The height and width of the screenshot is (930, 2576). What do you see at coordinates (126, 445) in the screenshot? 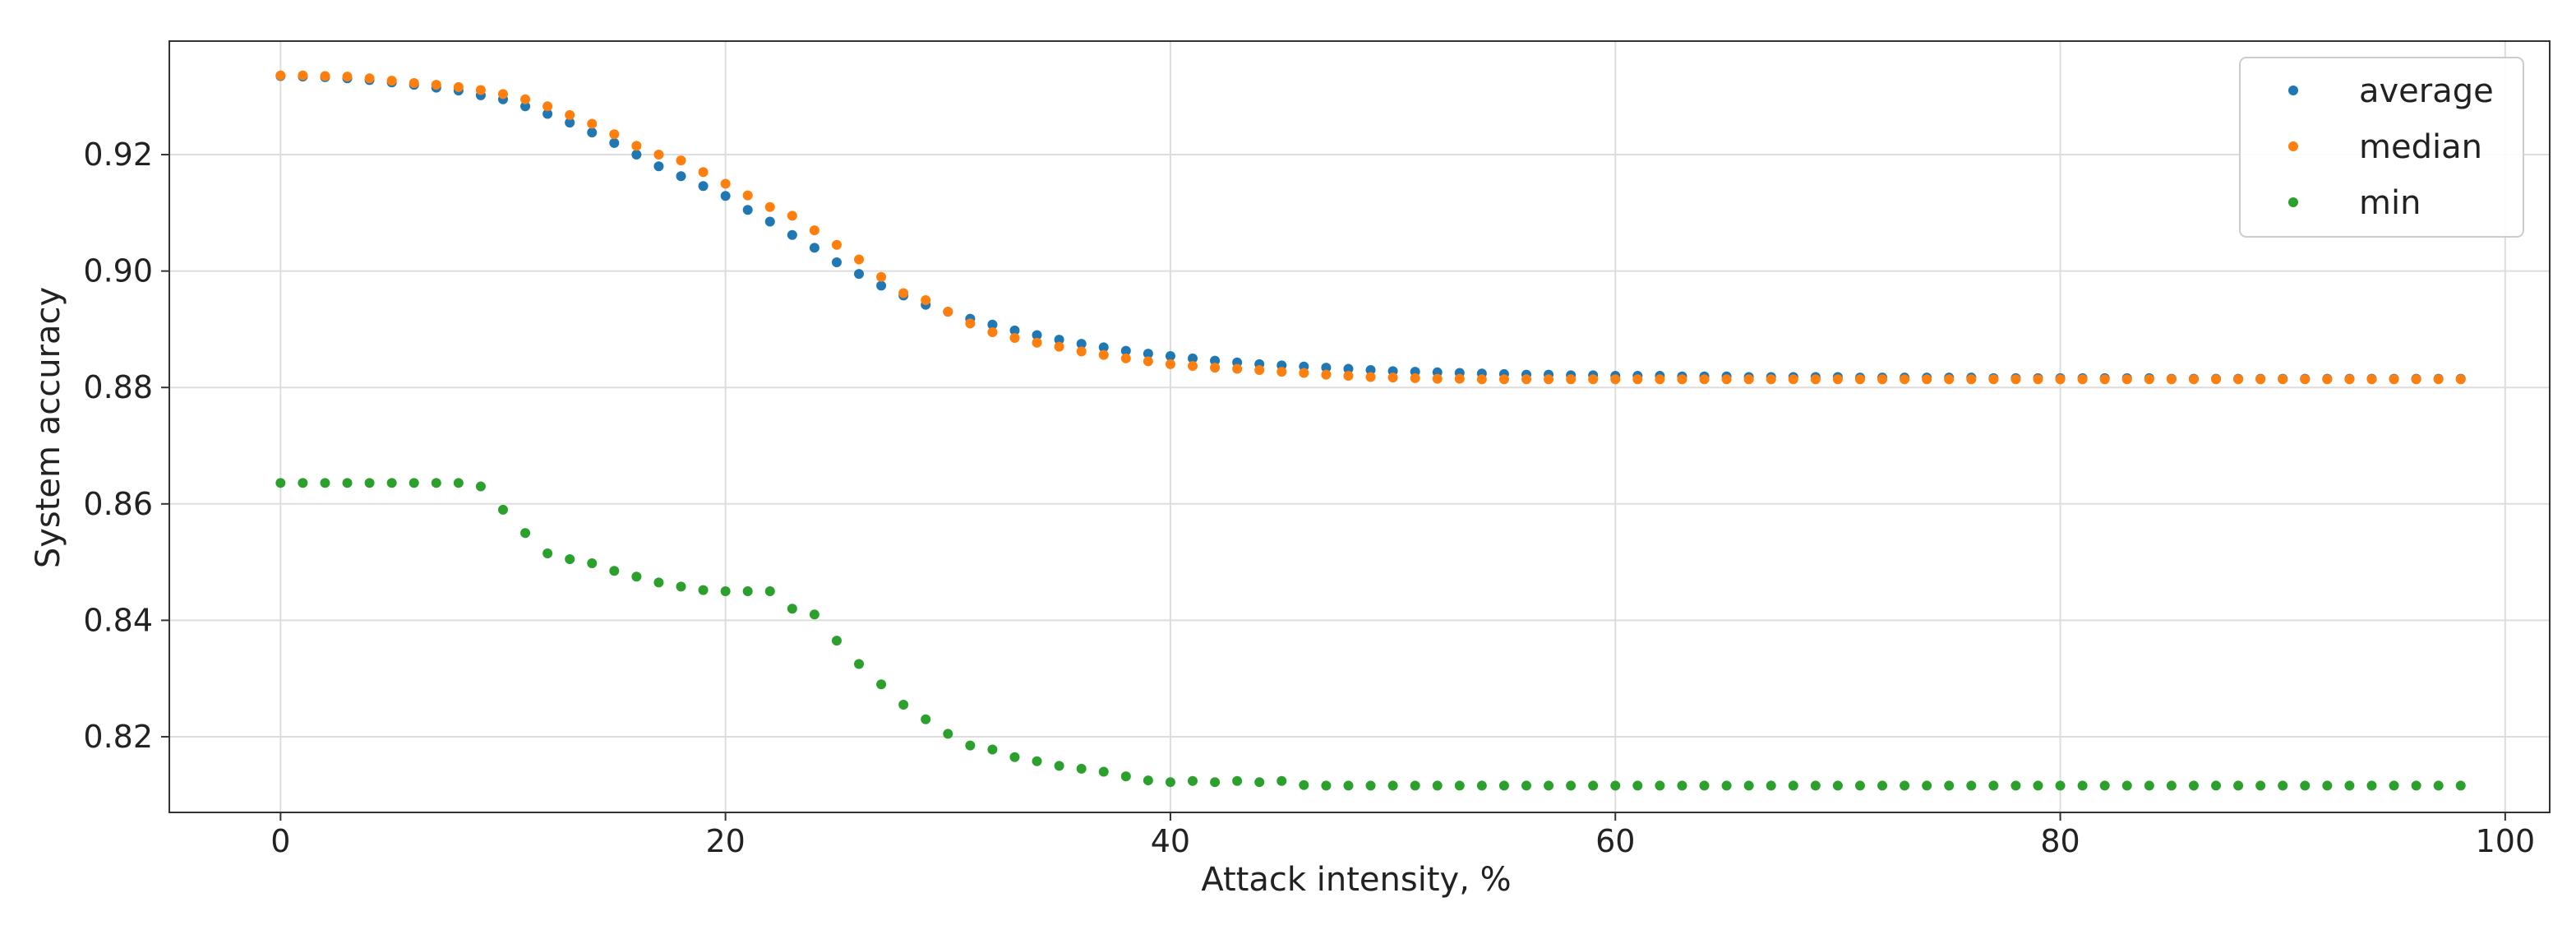
I see `y-ticks: 0.82 0.84 0.86 0.88 0.90 0.92` at bounding box center [126, 445].